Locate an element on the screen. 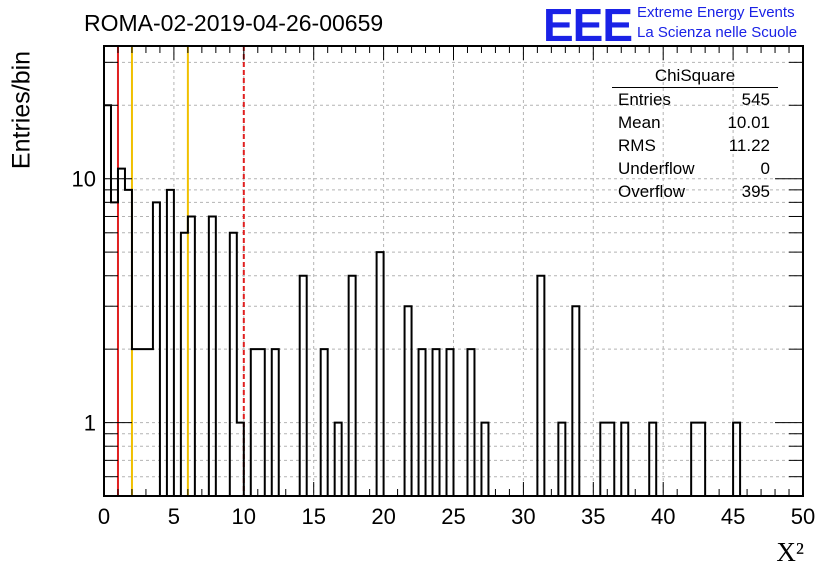  x-tick-label: 35 is located at coordinates (593, 516).